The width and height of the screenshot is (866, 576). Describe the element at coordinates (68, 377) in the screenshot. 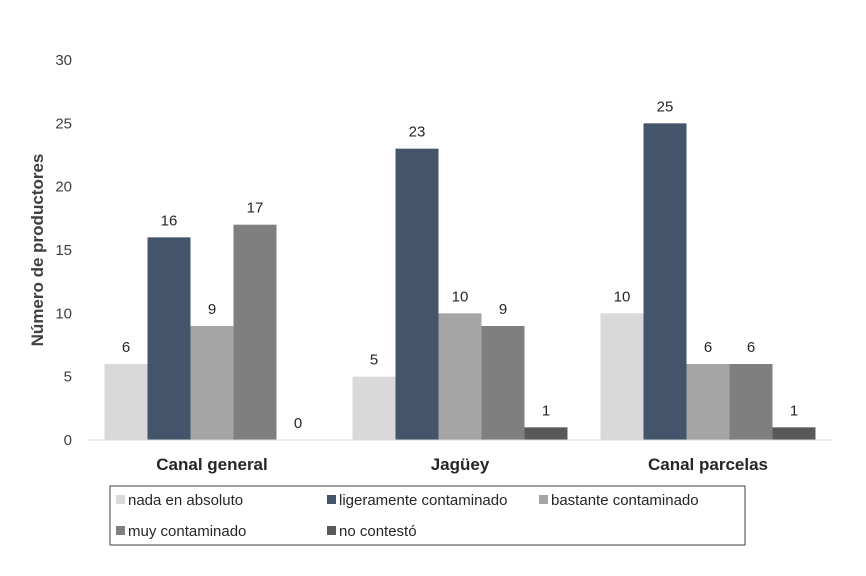

I see `y-tick-label: 5` at that location.